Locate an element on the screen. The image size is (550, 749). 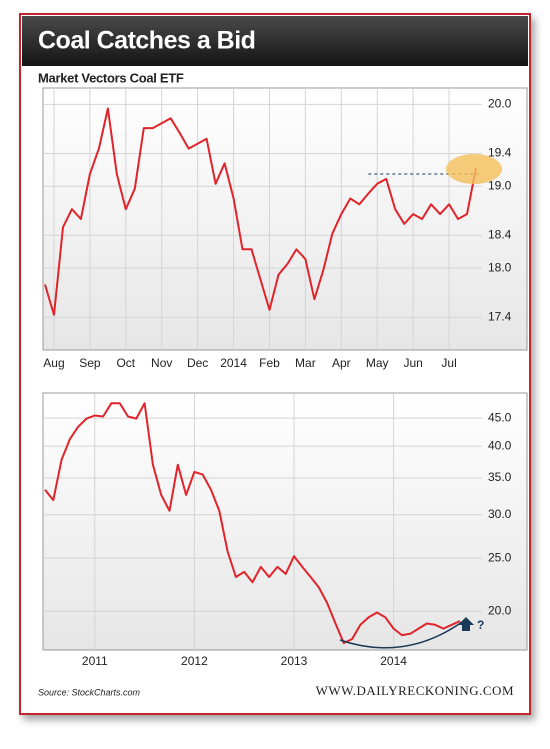
x-tick-label: Sep is located at coordinates (90, 363).